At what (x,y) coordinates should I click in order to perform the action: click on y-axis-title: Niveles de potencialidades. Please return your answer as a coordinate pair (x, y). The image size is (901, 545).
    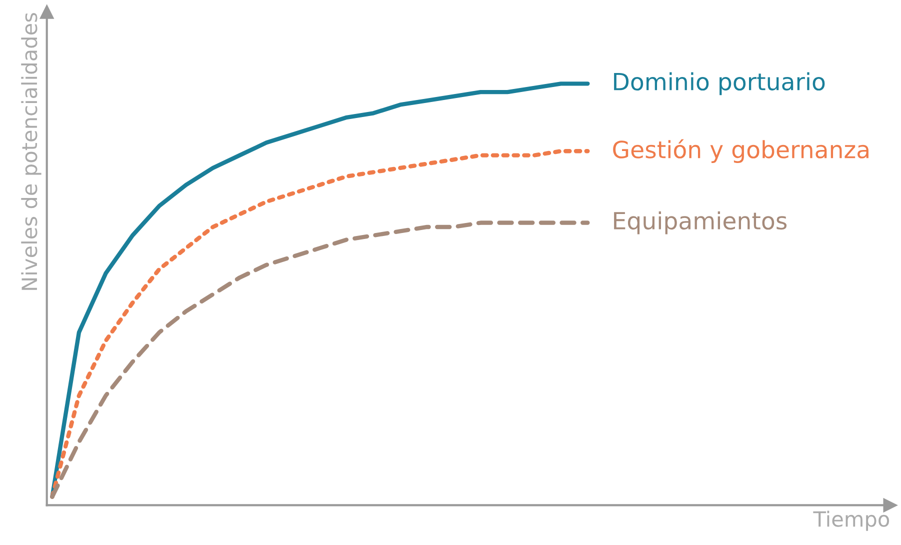
    Looking at the image, I should click on (31, 151).